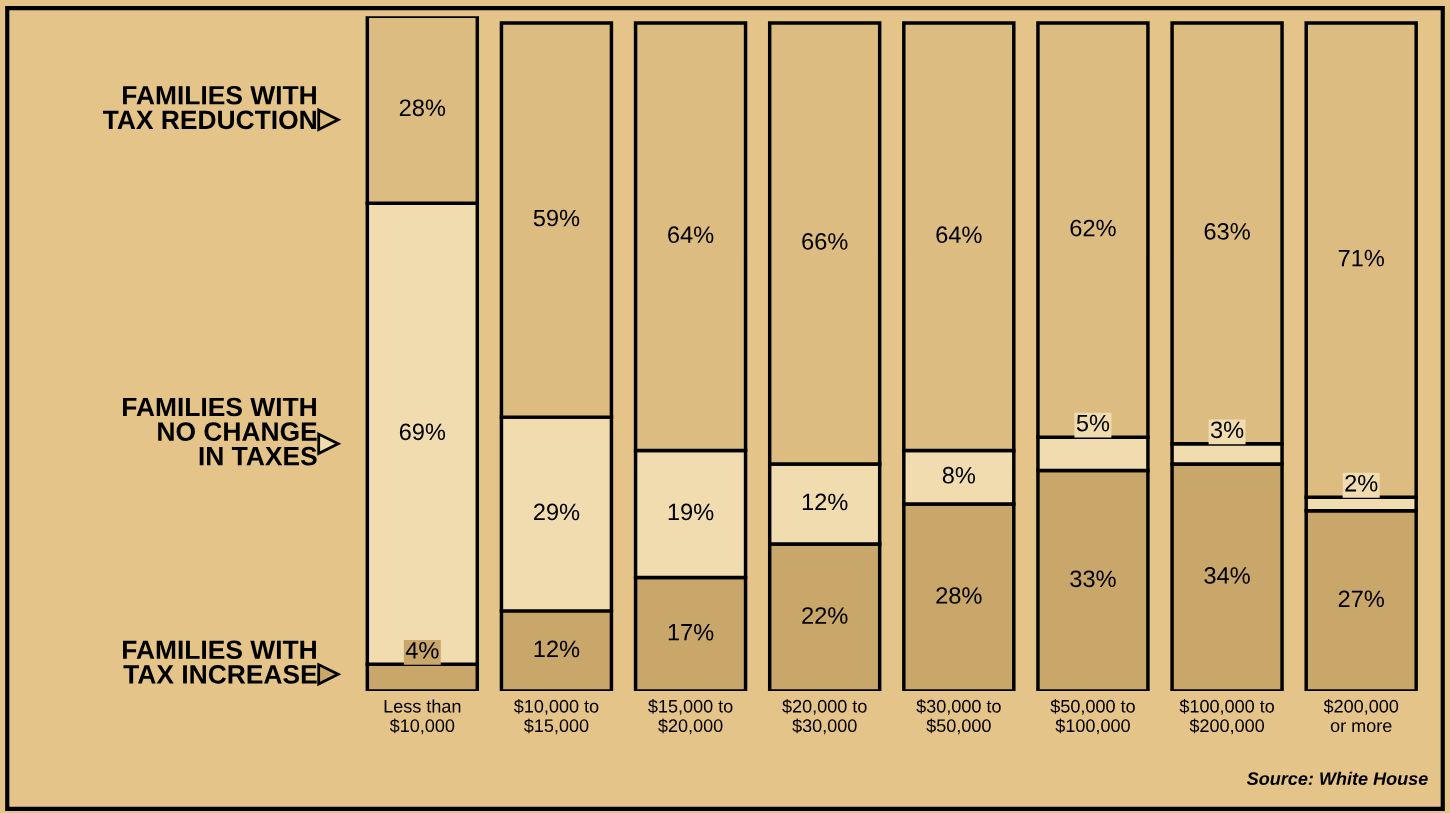  What do you see at coordinates (220, 662) in the screenshot?
I see `legend-label: FAMILIES WITH TAX INCREASE` at bounding box center [220, 662].